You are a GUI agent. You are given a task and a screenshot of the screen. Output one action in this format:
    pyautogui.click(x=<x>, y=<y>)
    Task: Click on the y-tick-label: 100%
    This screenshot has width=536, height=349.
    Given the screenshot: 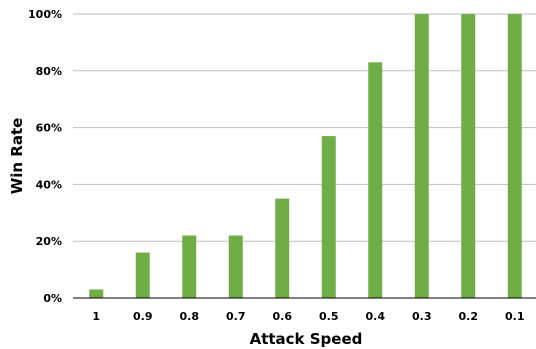 What is the action you would take?
    pyautogui.click(x=45, y=14)
    